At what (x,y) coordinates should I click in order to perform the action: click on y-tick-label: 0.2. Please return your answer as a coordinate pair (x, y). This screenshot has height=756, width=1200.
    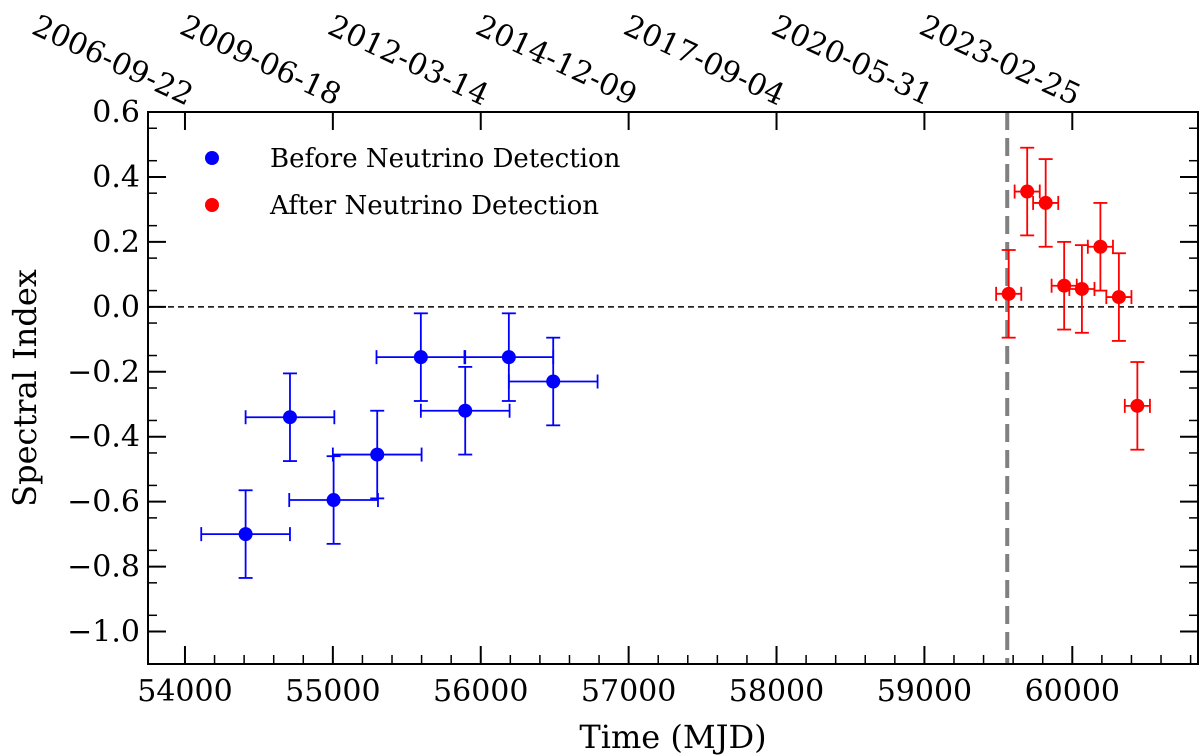
    Looking at the image, I should click on (116, 242).